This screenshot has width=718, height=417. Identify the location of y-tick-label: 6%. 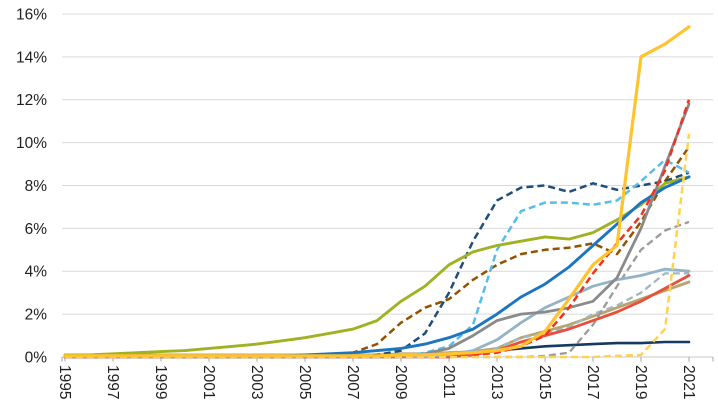
(36, 229).